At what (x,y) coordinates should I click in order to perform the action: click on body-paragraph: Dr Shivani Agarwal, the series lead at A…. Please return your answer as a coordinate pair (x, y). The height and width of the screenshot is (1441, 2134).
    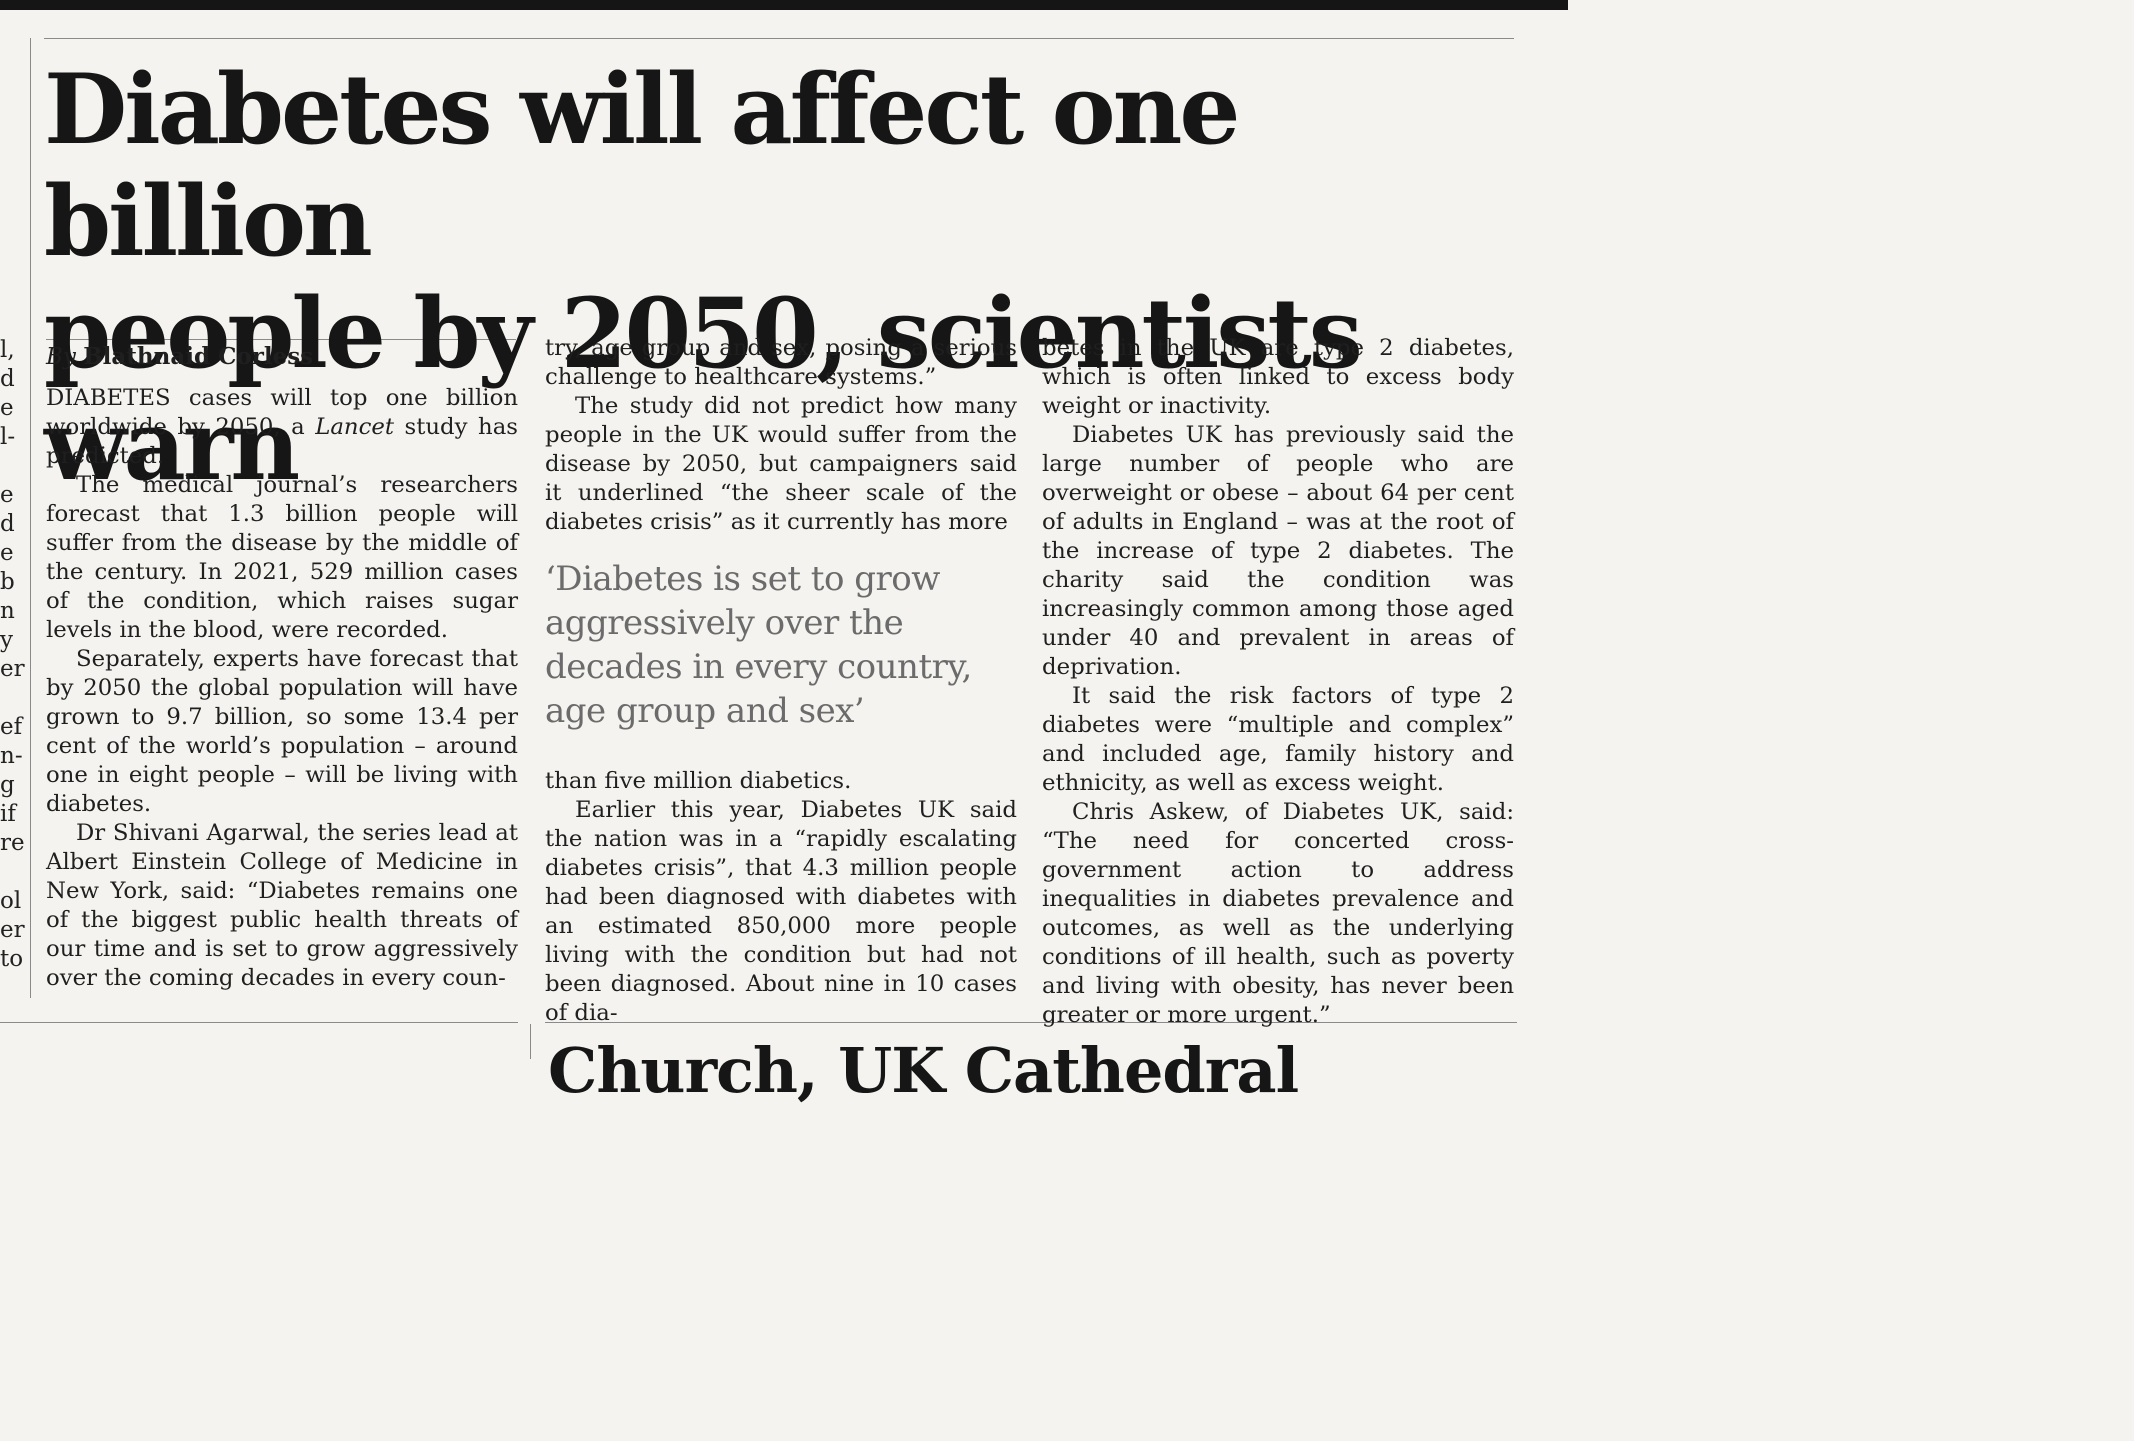
    Looking at the image, I should click on (282, 905).